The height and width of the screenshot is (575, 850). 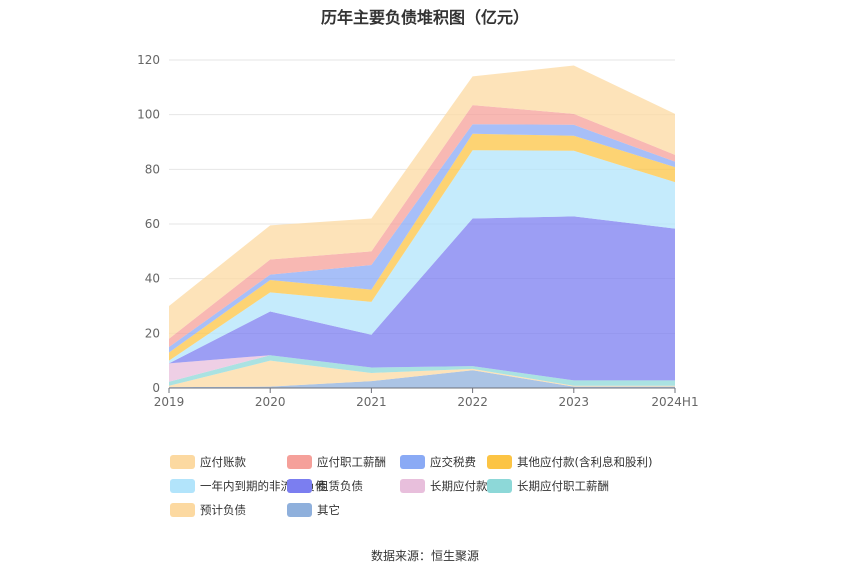 What do you see at coordinates (270, 402) in the screenshot?
I see `x-tick-label: 2020` at bounding box center [270, 402].